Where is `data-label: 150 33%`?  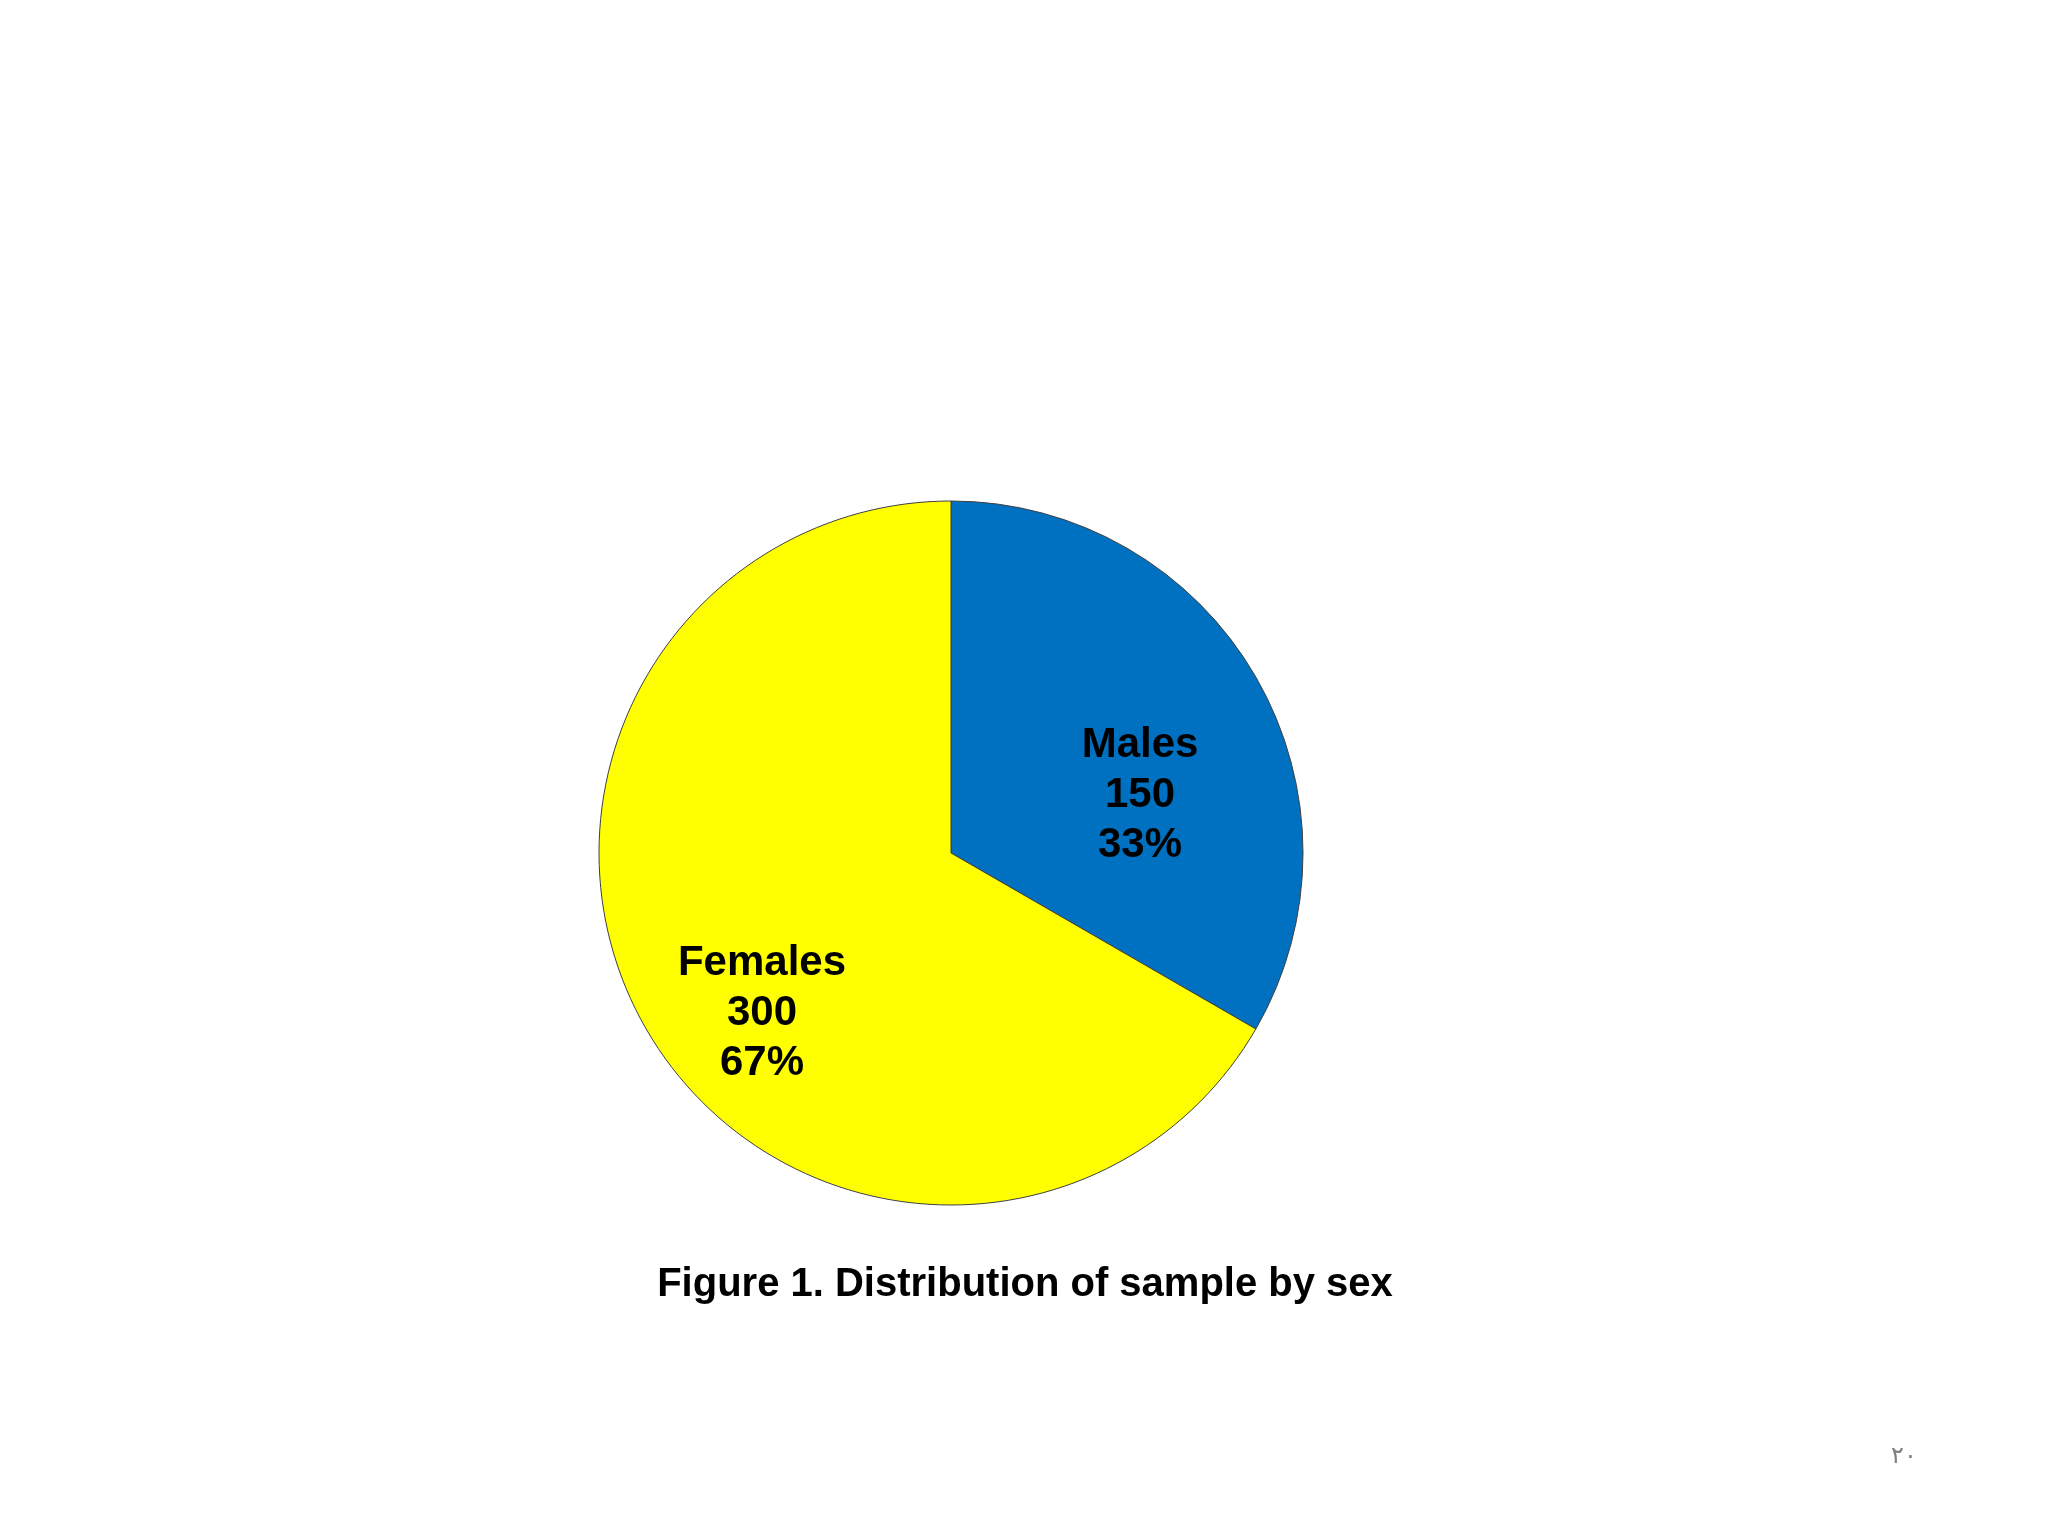 data-label: 150 33% is located at coordinates (1140, 817).